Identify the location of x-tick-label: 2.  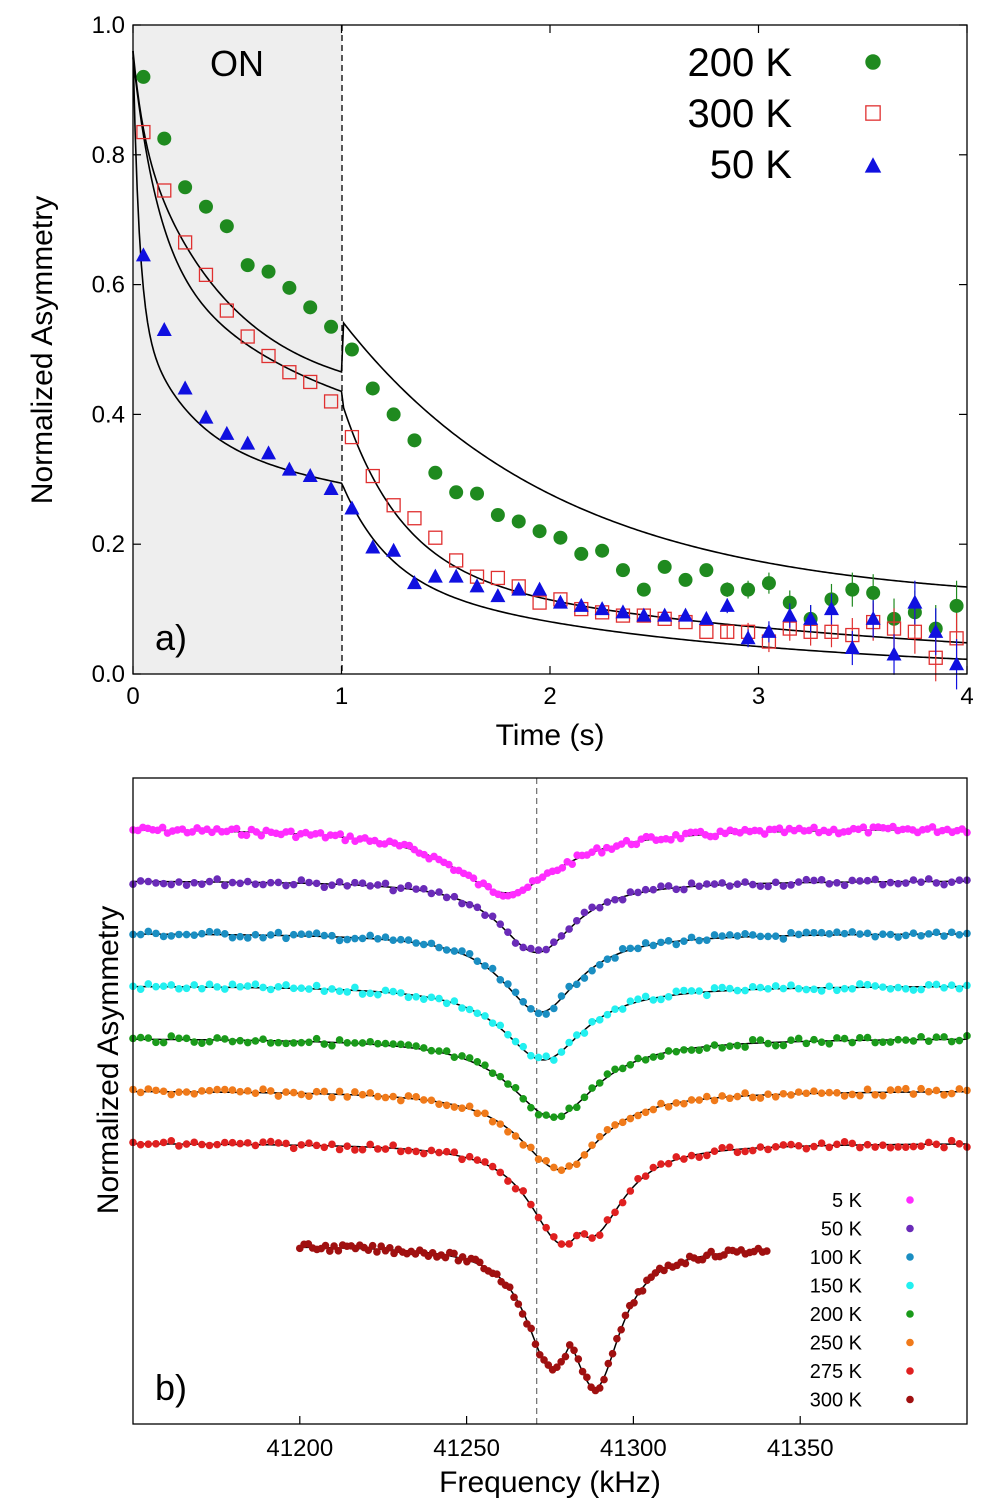
(549, 696).